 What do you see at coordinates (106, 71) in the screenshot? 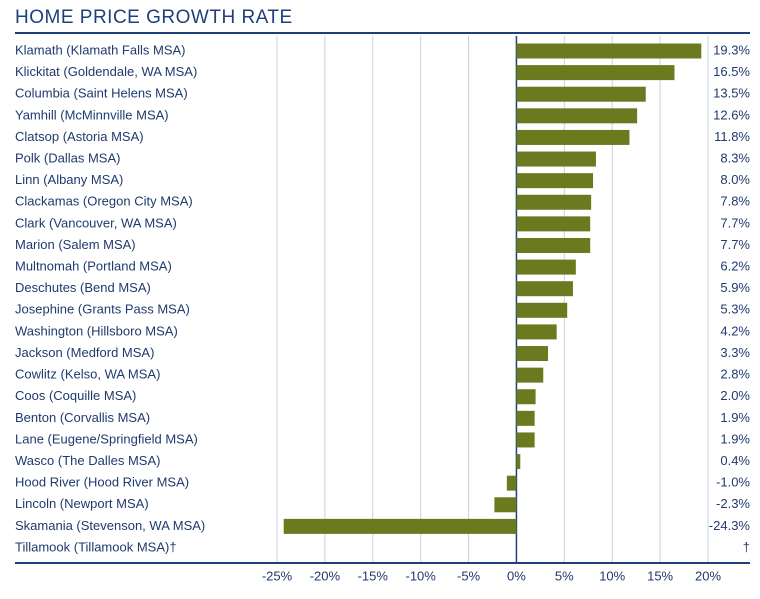
I see `category-label: Klickitat (Goldendale, WA MSA)` at bounding box center [106, 71].